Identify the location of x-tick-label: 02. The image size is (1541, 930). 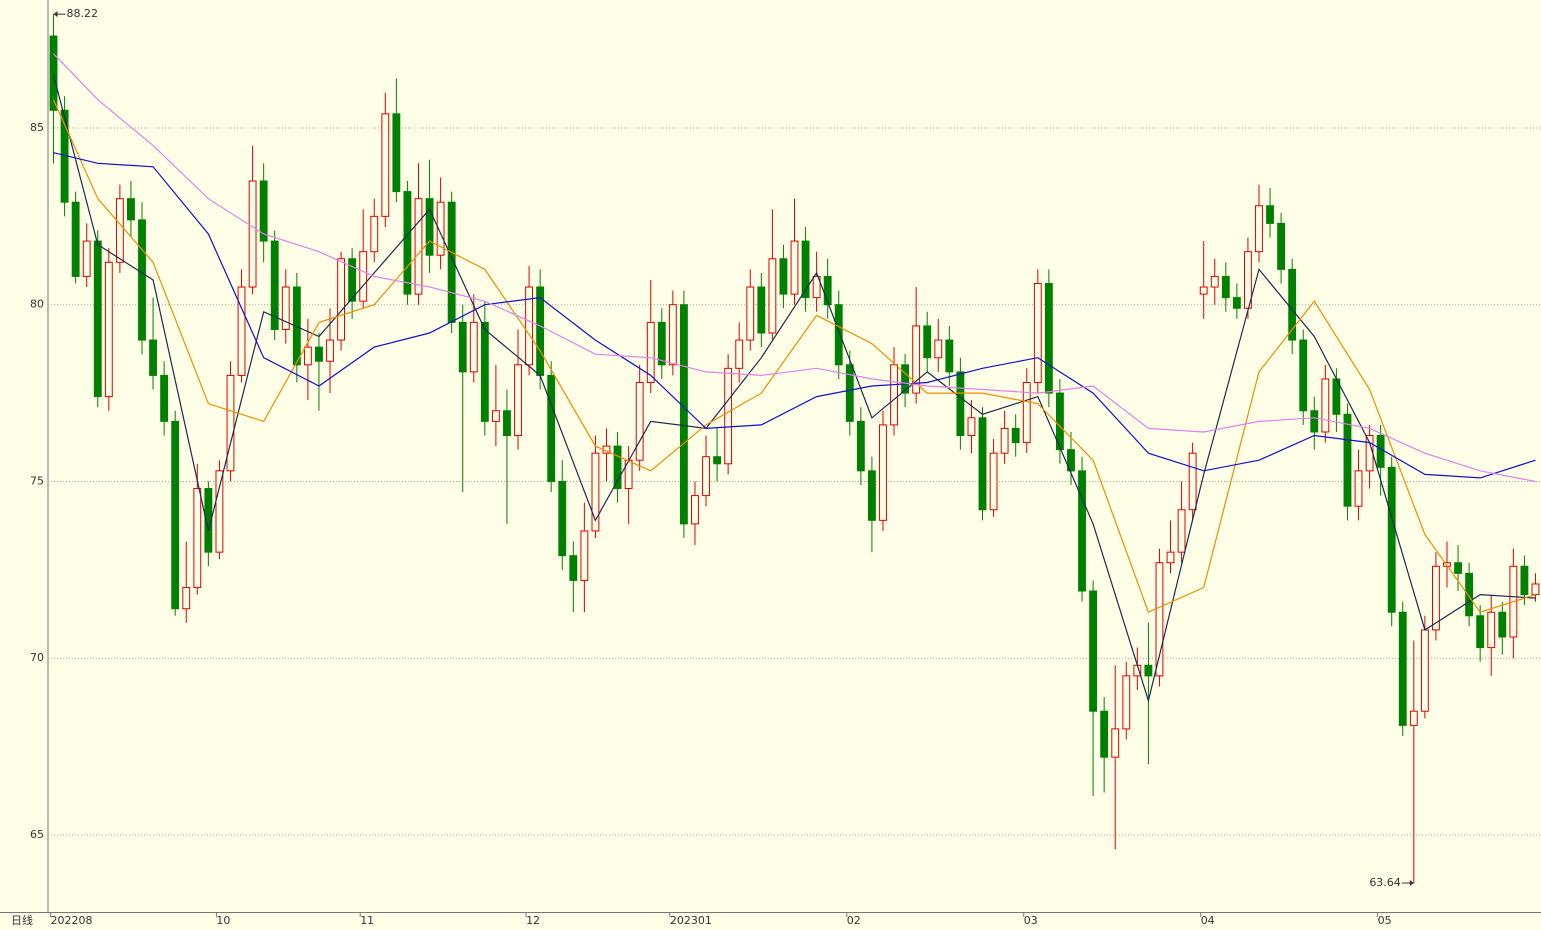
(854, 920).